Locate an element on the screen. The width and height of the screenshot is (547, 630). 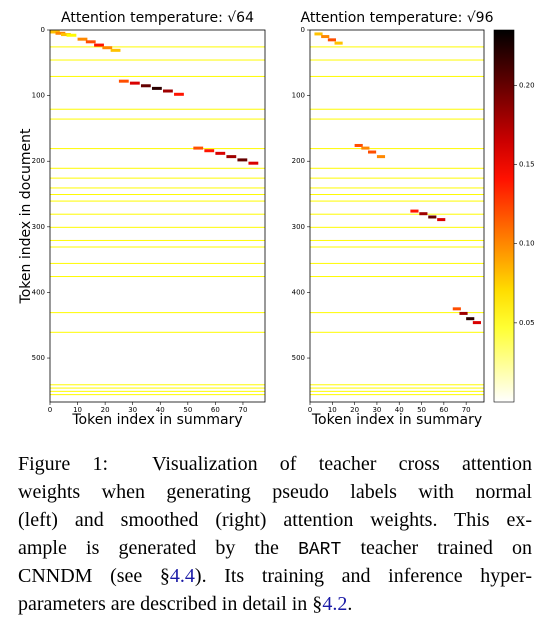
colorbar-tick-label: 0.15 is located at coordinates (527, 165).